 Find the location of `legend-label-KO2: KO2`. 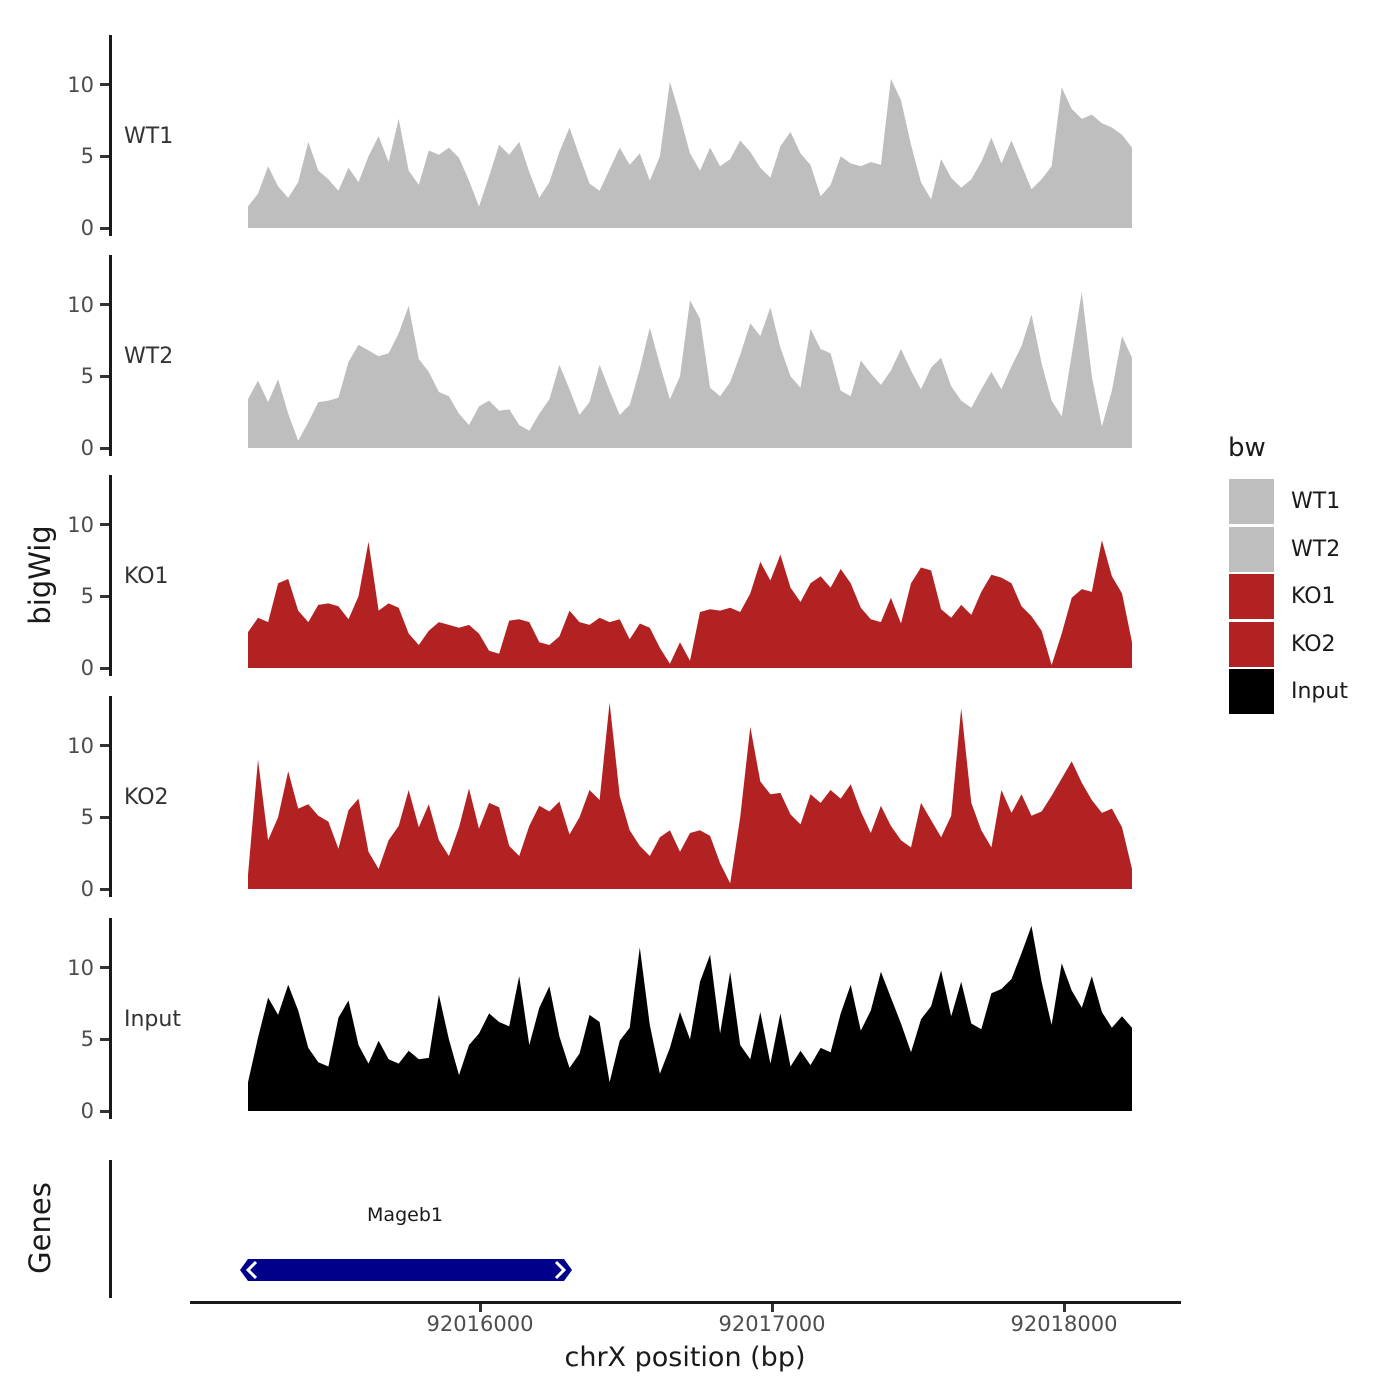

legend-label-KO2: KO2 is located at coordinates (1313, 644).